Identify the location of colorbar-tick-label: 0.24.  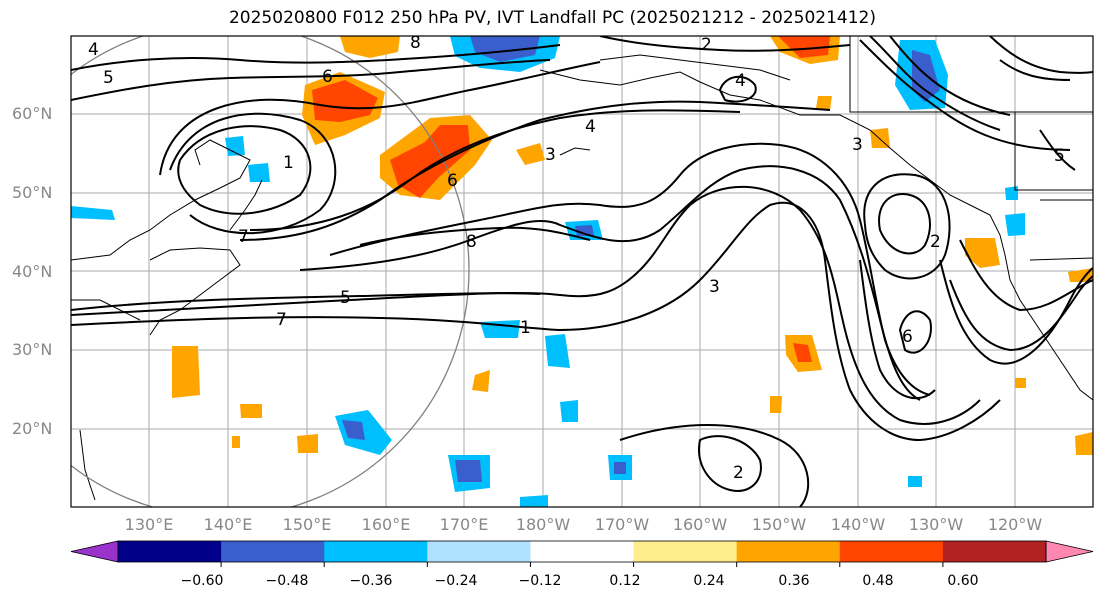
(709, 581).